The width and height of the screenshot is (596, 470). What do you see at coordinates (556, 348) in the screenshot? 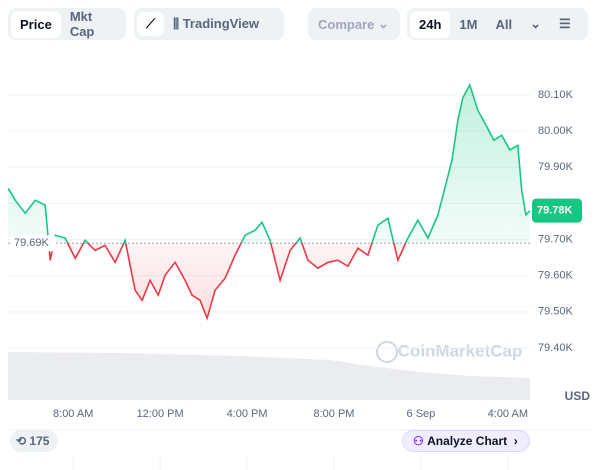
I see `y-tick-label: 79.40K` at bounding box center [556, 348].